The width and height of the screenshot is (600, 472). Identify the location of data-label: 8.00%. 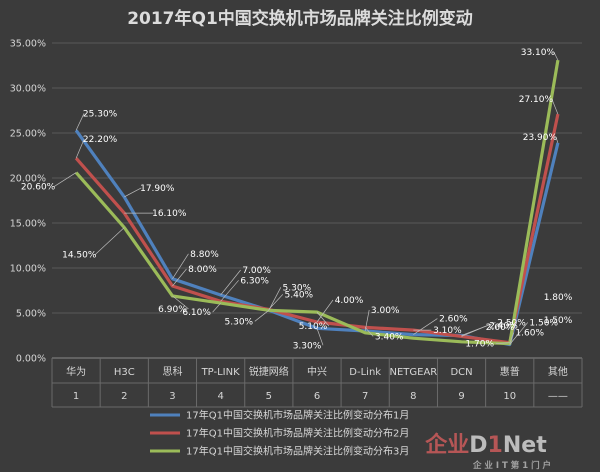
(202, 270).